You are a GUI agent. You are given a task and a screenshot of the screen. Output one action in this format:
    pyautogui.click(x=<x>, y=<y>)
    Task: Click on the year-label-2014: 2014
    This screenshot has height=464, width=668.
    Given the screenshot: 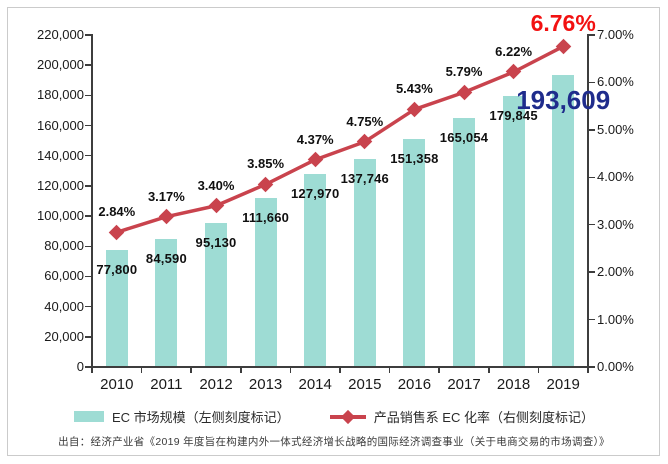 What is the action you would take?
    pyautogui.click(x=315, y=384)
    